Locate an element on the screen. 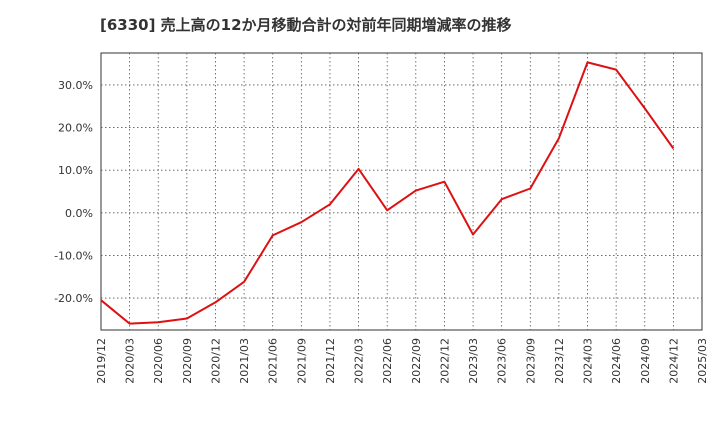 The width and height of the screenshot is (720, 440). x-tick-label: 2024/06 is located at coordinates (616, 361).